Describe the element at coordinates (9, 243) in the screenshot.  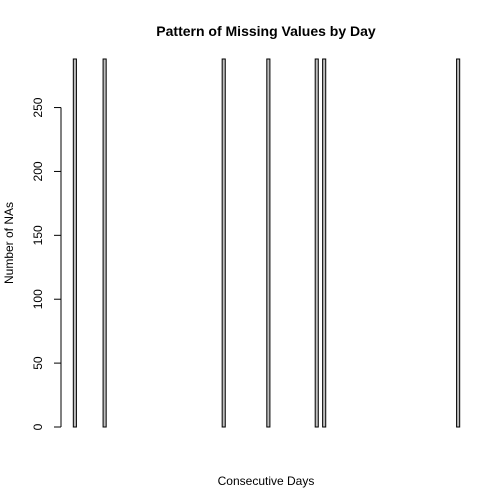
I see `y-axis-label: Number of NAs` at that location.